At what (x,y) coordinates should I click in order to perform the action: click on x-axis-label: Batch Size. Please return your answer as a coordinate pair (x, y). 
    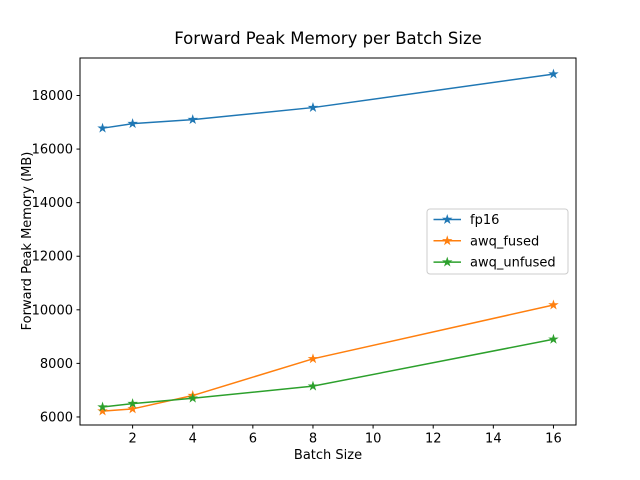
    Looking at the image, I should click on (328, 455).